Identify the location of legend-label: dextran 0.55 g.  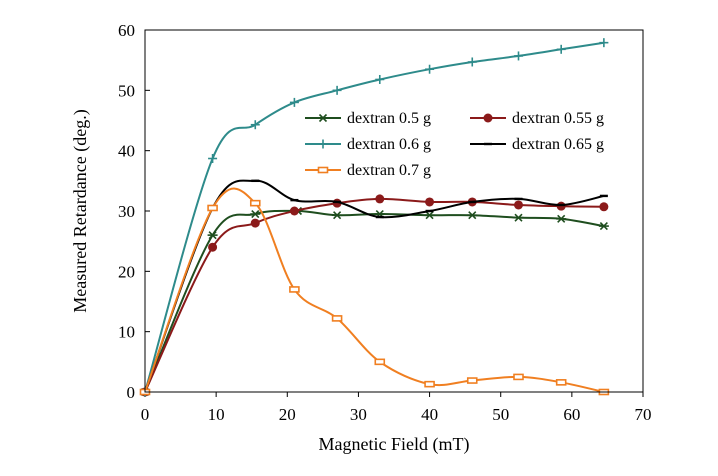
(558, 118).